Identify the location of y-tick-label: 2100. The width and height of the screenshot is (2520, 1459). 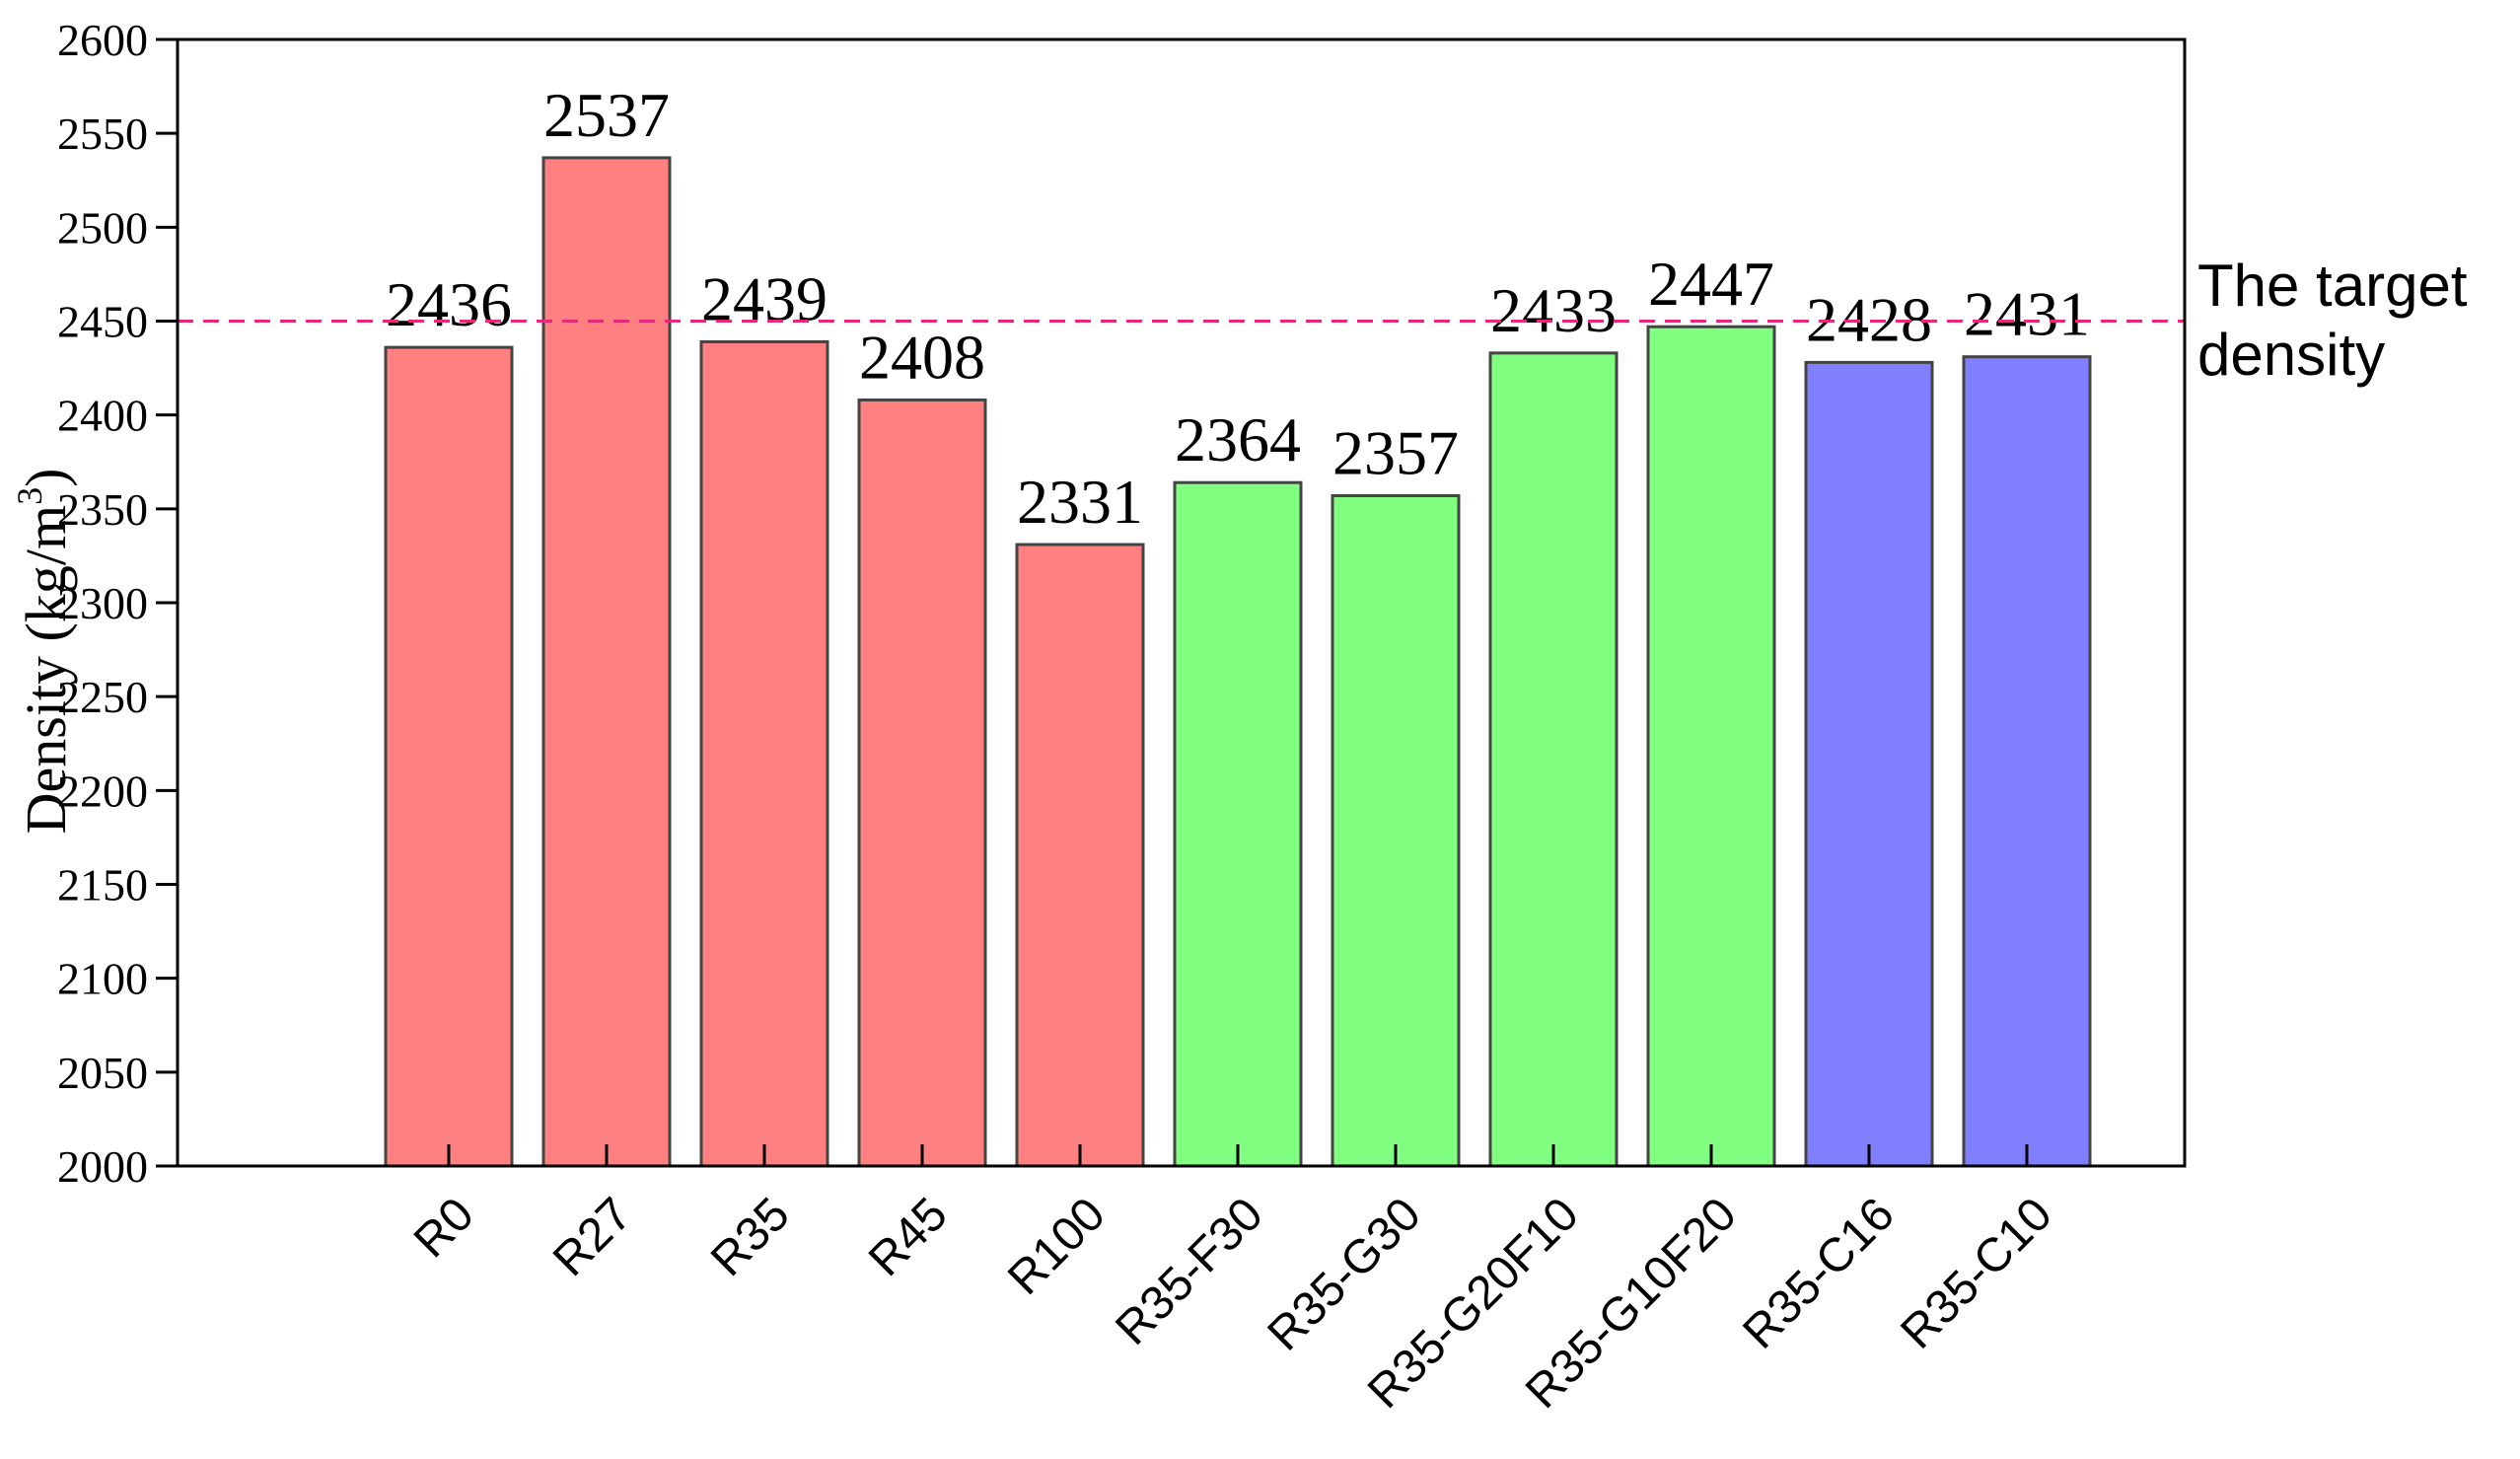
(102, 979).